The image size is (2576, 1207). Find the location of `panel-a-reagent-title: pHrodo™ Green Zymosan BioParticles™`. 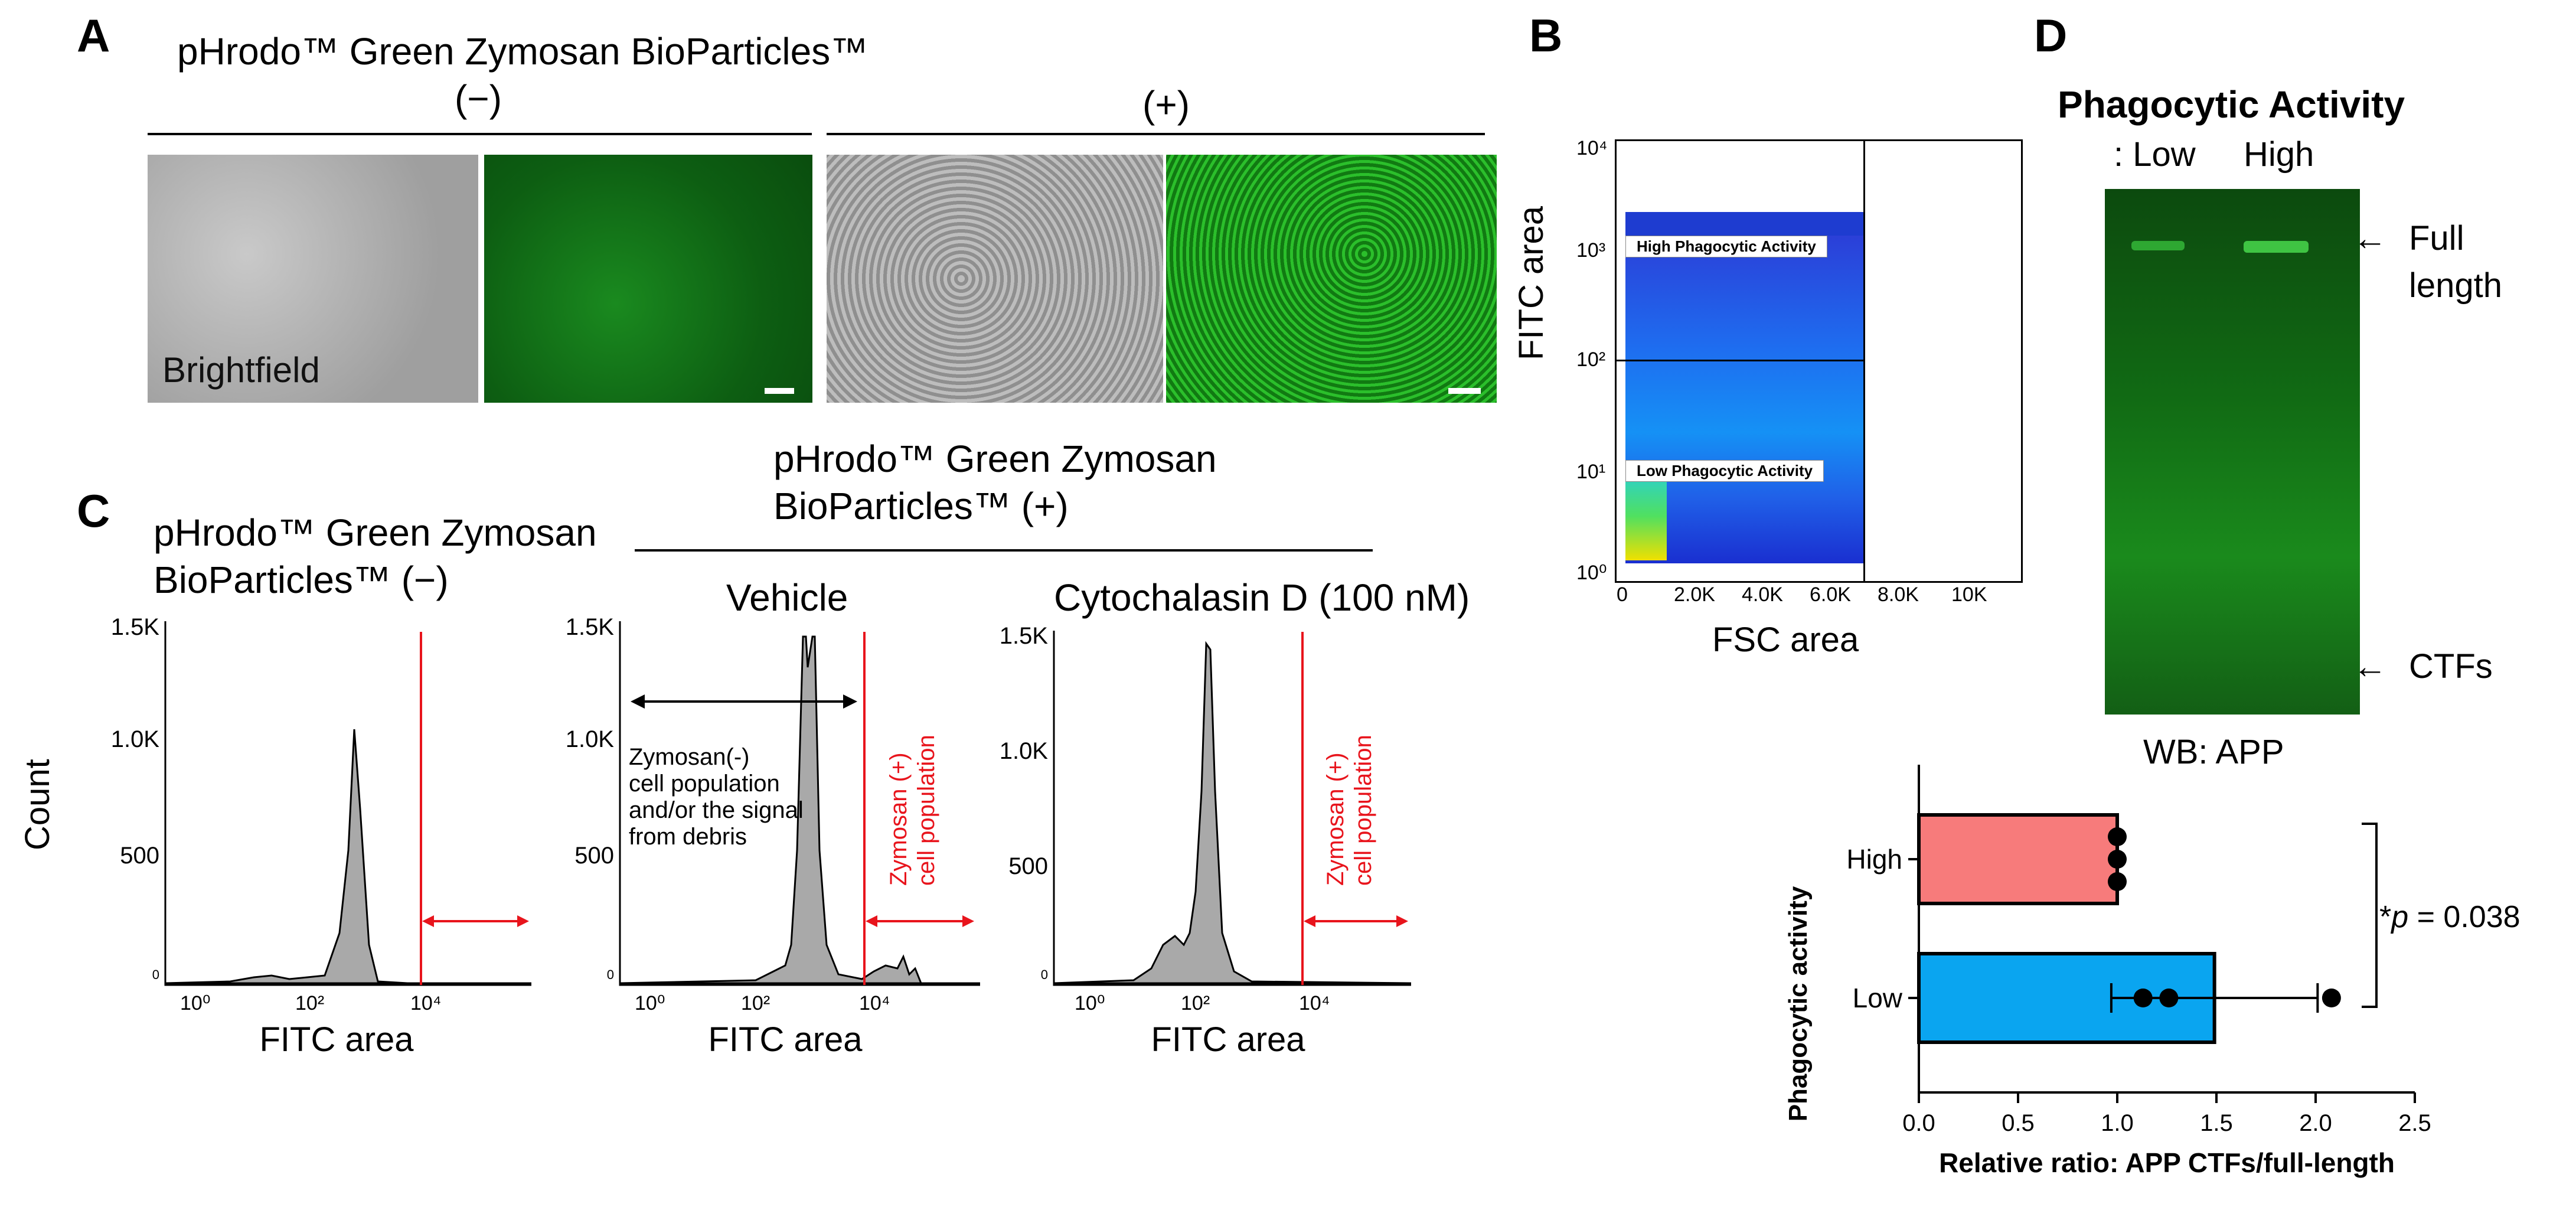

panel-a-reagent-title: pHrodo™ Green Zymosan BioParticles™ is located at coordinates (523, 51).